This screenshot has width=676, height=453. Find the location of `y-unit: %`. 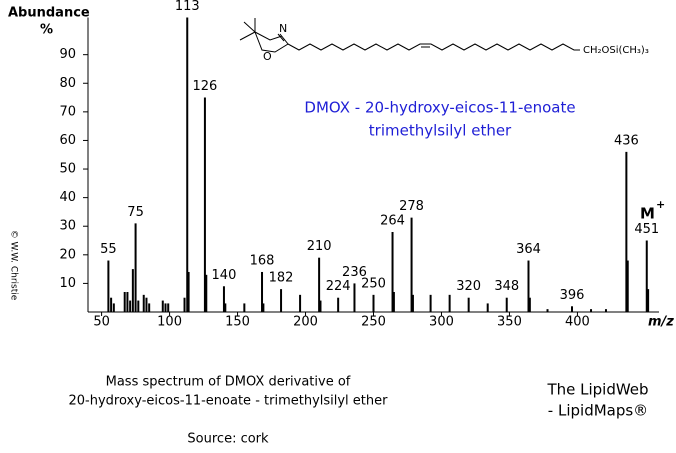

y-unit: % is located at coordinates (46, 30).